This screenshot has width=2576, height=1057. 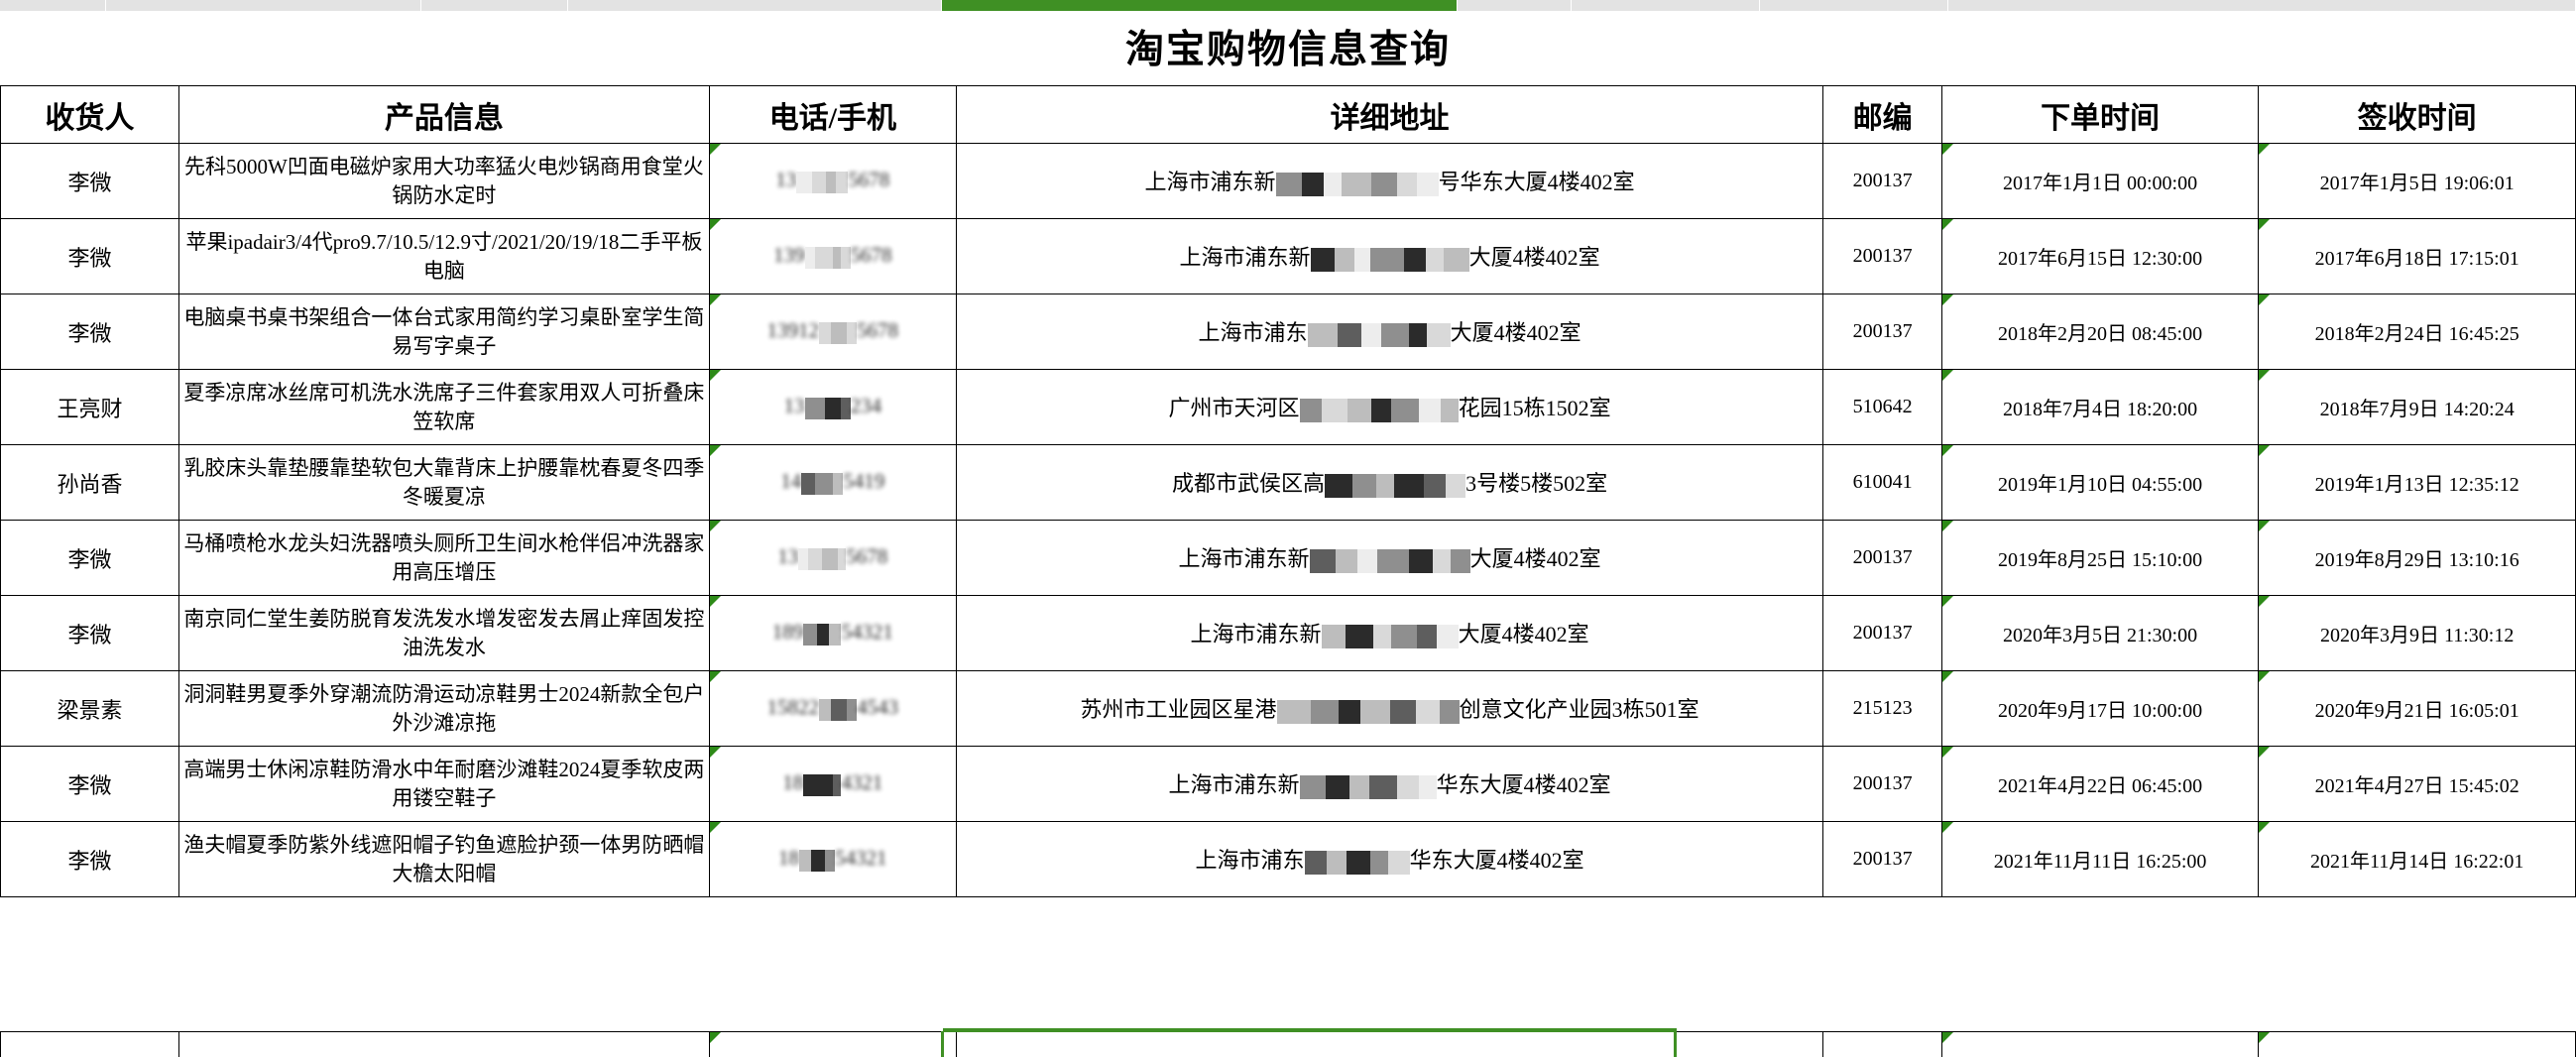 I want to click on redacted-phone-block, so click(x=827, y=256).